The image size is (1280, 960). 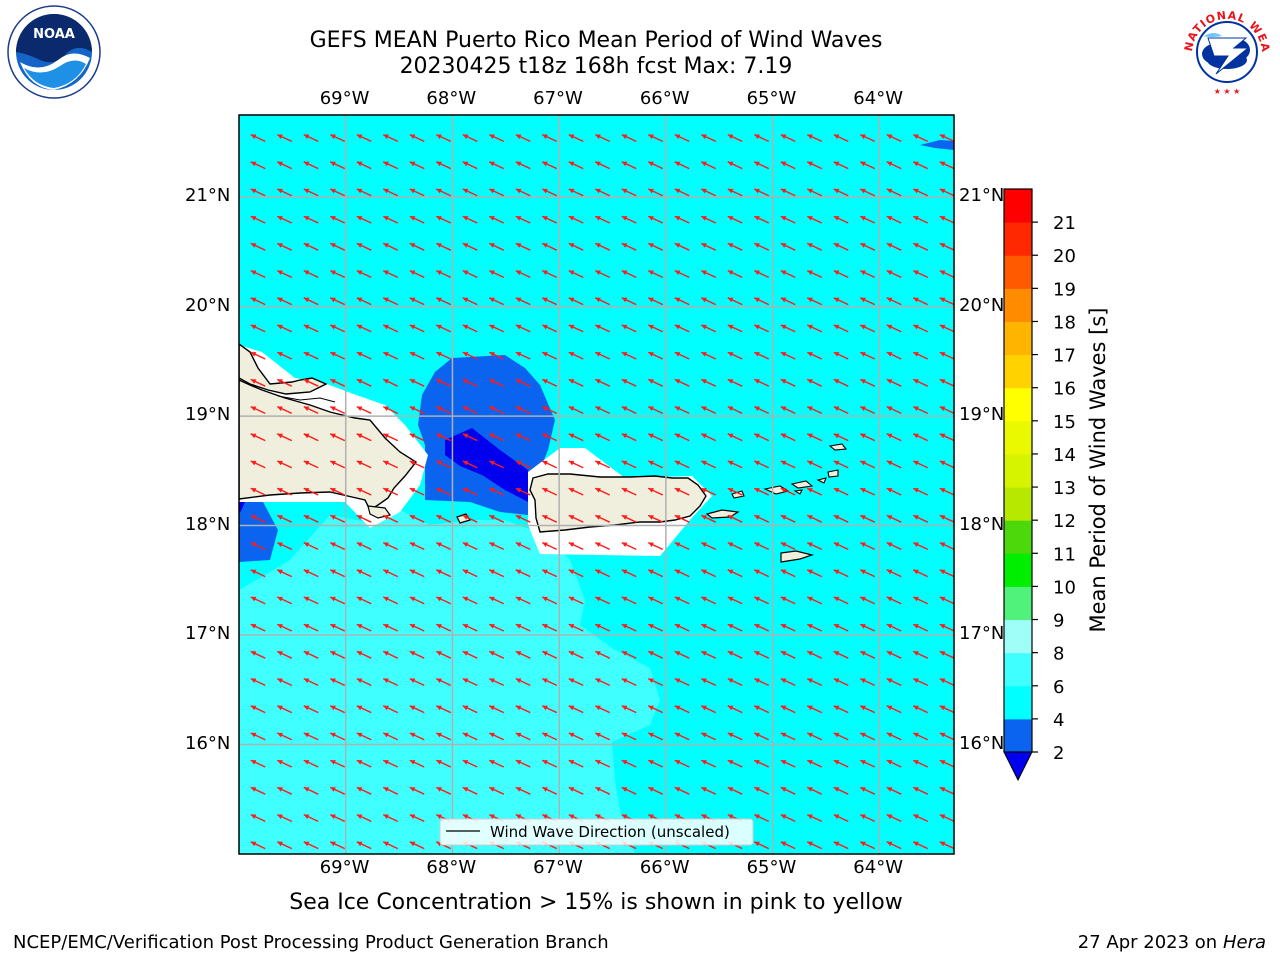 What do you see at coordinates (1172, 942) in the screenshot?
I see `footer-date: 27 Apr 2023 on Hera` at bounding box center [1172, 942].